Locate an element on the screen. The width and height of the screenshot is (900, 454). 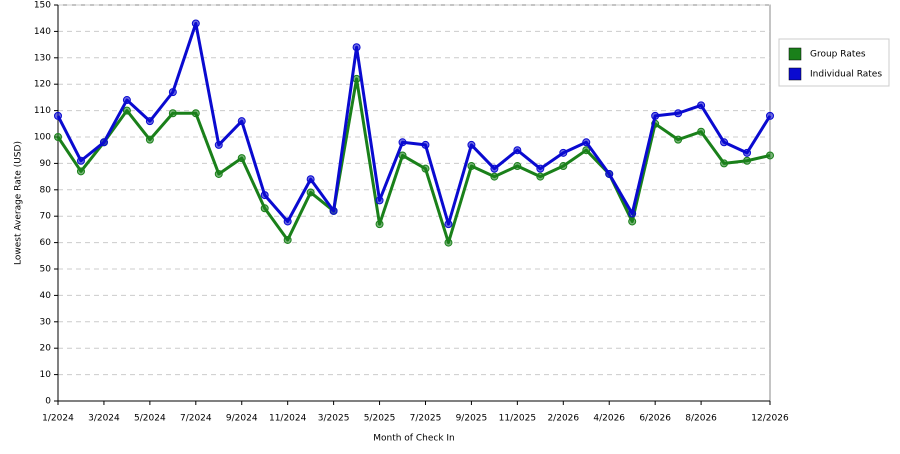
x-tick-label: 9/2024 is located at coordinates (242, 419).